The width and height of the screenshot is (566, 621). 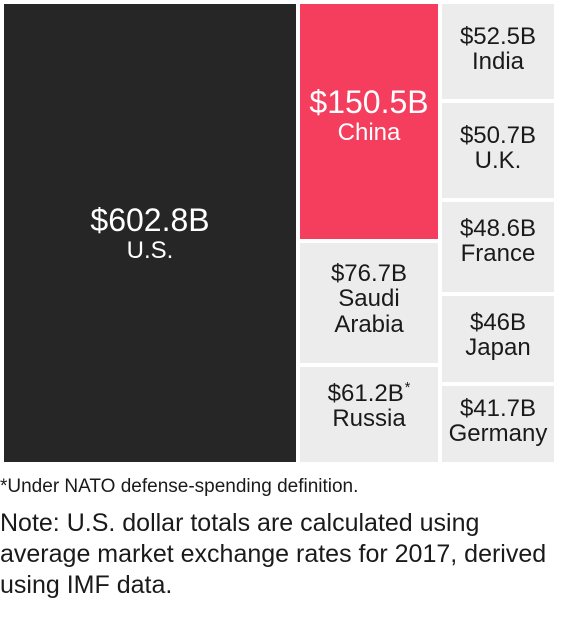 I want to click on country-label: U.S., so click(x=150, y=250).